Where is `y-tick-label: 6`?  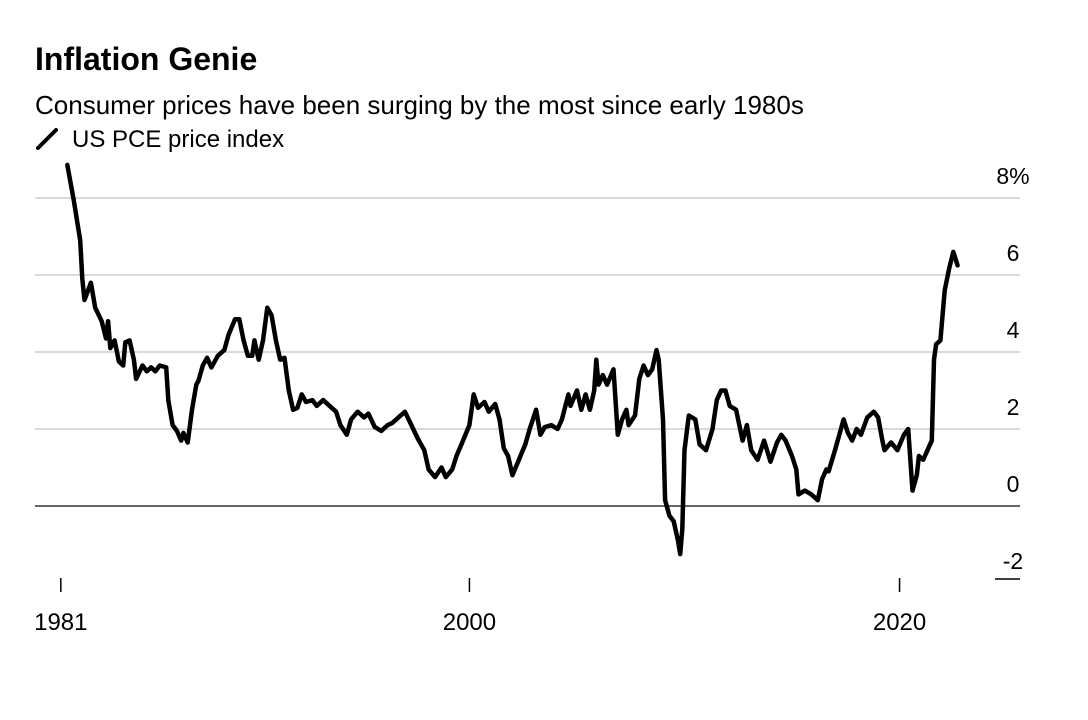 y-tick-label: 6 is located at coordinates (1013, 253).